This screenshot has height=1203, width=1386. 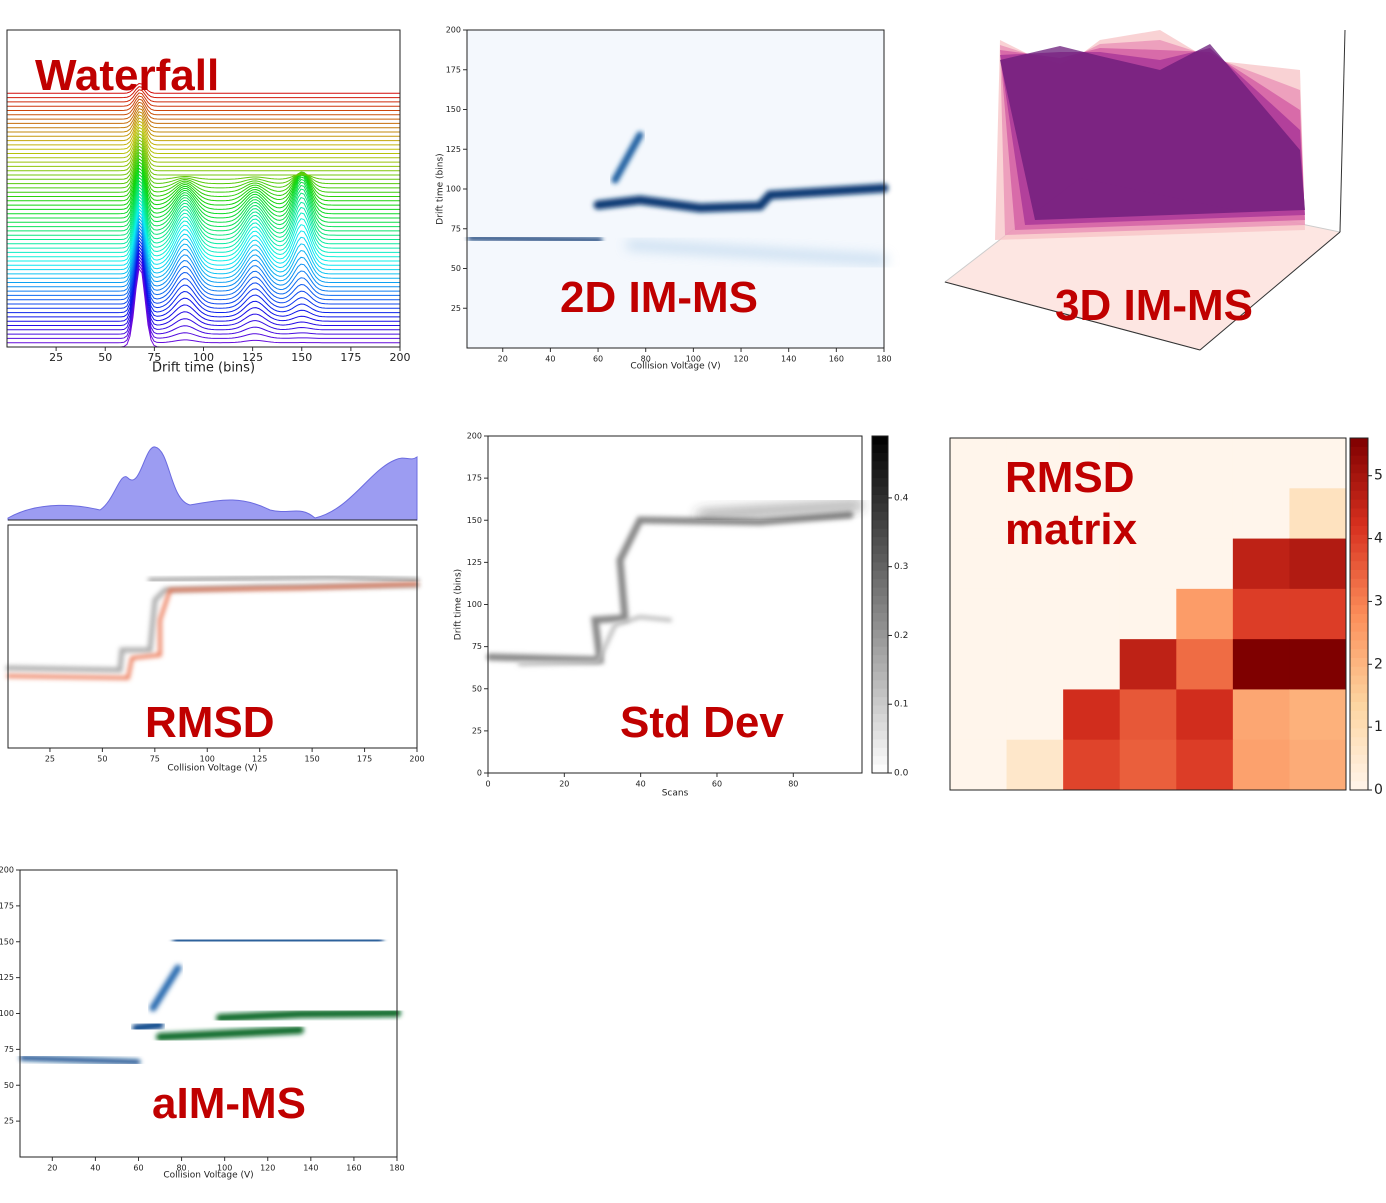 What do you see at coordinates (353, 1168) in the screenshot?
I see `x-tick-label: 160` at bounding box center [353, 1168].